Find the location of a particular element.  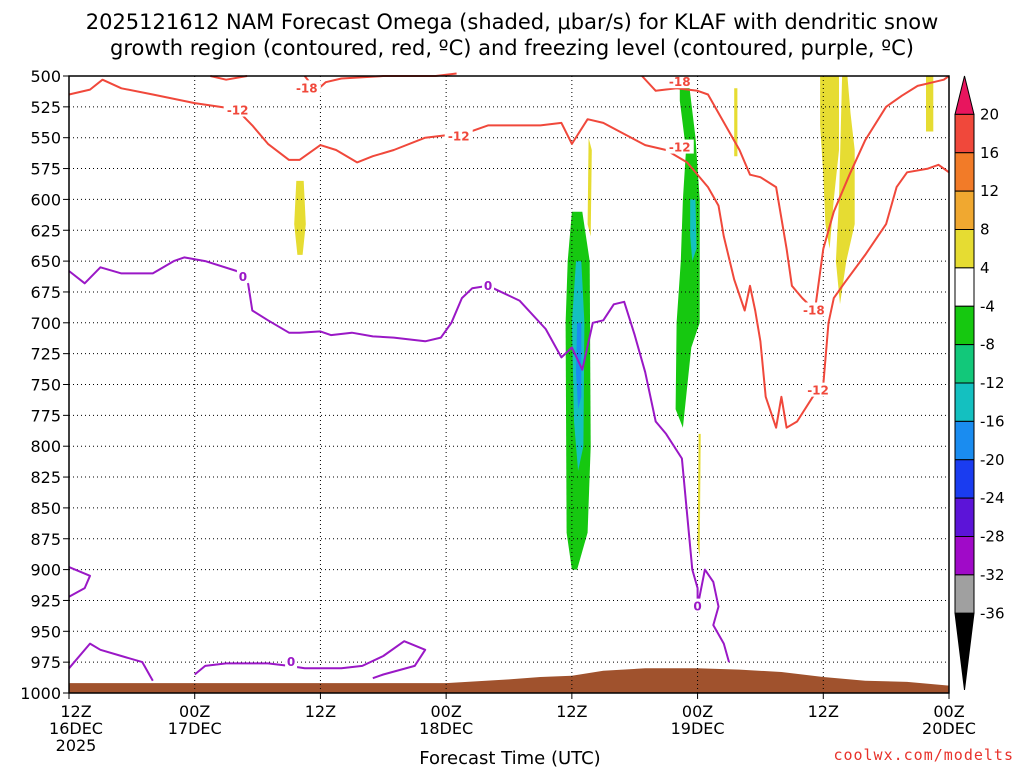

x-tick-label-0-0: 12Z is located at coordinates (75, 711).